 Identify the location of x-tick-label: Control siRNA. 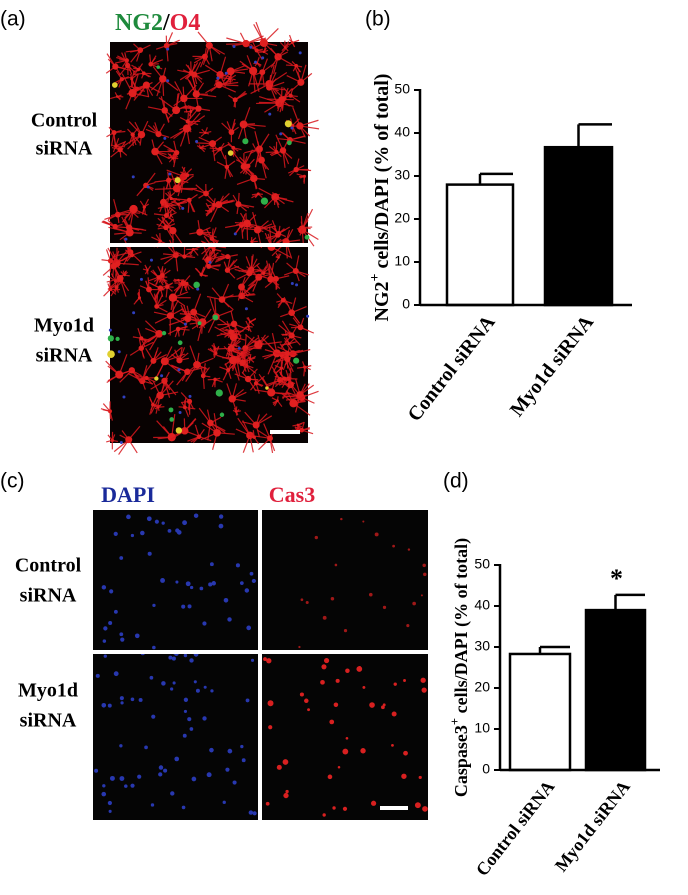
(515, 828).